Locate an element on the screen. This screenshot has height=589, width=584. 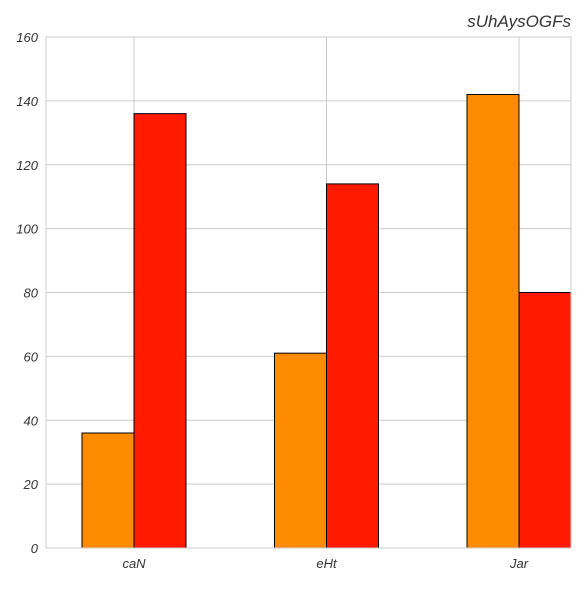
bar-series-2-Jar is located at coordinates (545, 420).